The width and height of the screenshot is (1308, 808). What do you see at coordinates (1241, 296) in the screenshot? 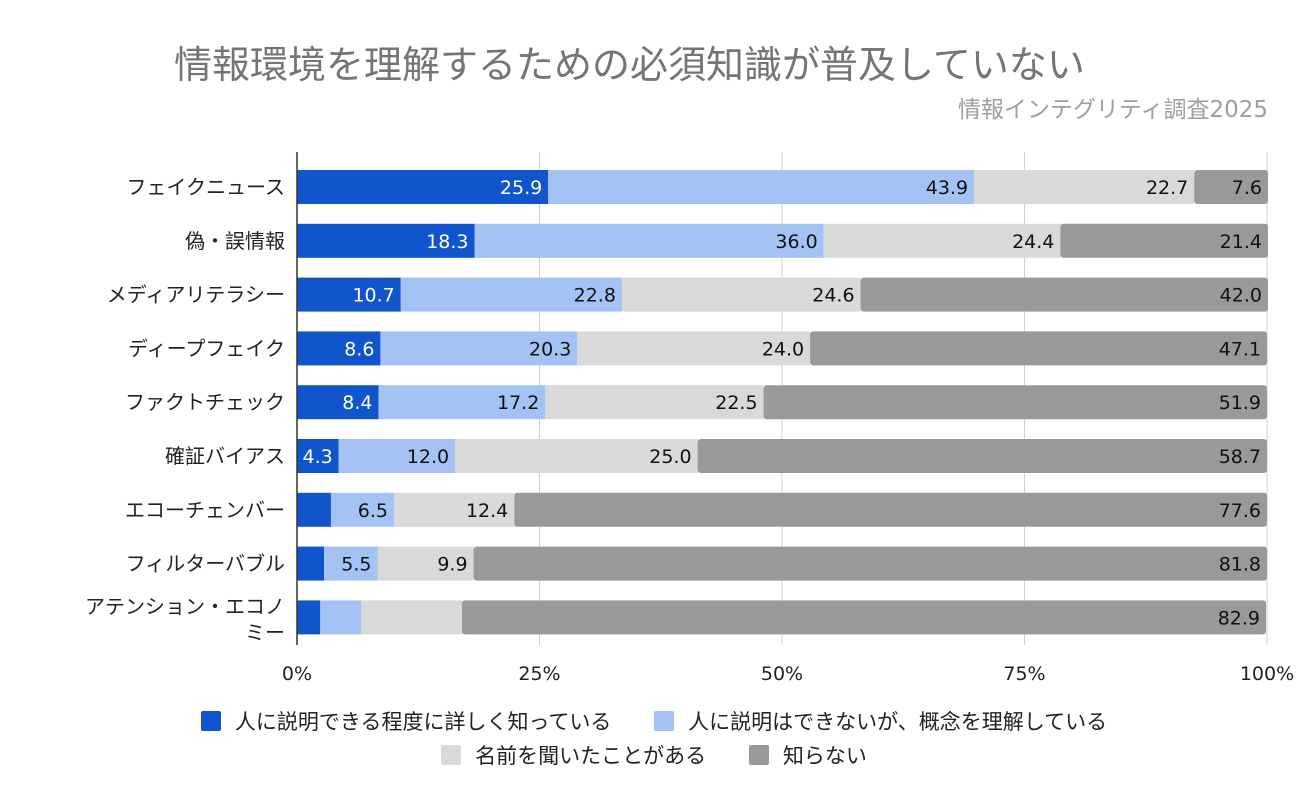
I see `data-label: 42.0` at bounding box center [1241, 296].